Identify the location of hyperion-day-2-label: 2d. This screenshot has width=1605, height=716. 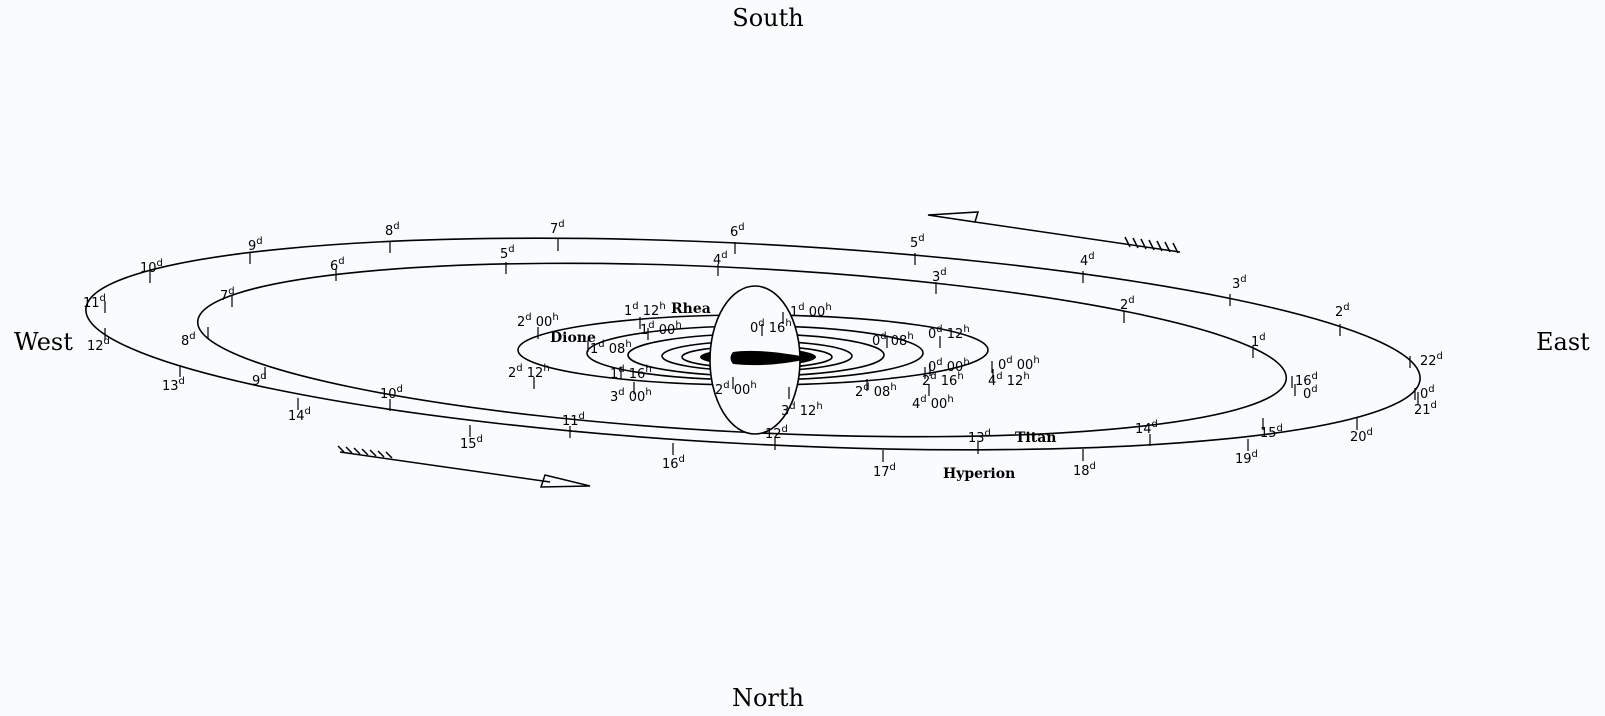
(1342, 311).